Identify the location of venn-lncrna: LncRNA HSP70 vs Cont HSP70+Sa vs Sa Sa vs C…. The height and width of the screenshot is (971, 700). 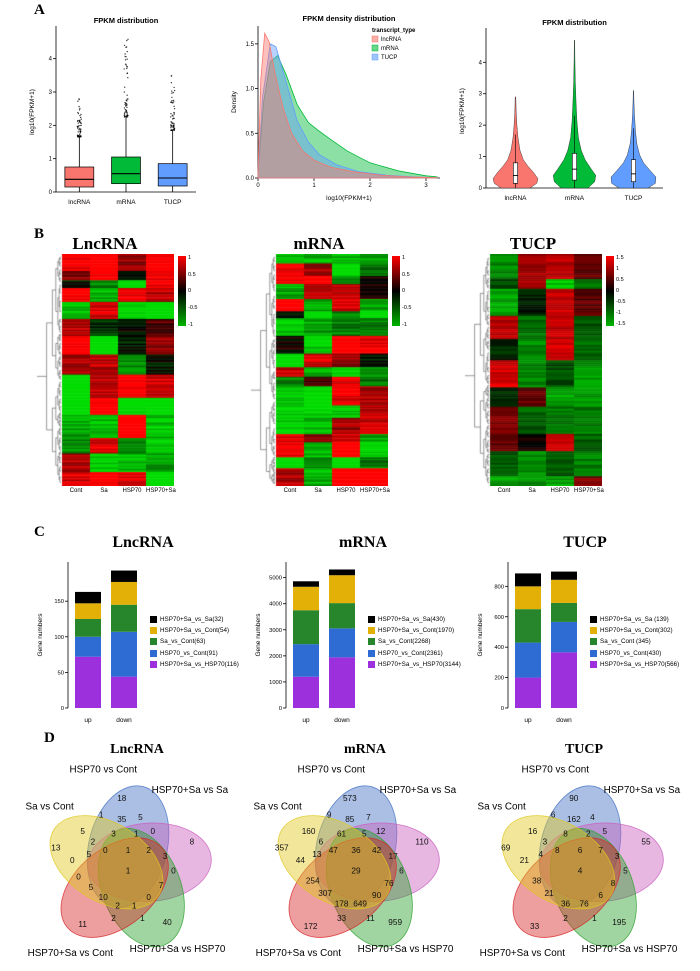
(137, 853).